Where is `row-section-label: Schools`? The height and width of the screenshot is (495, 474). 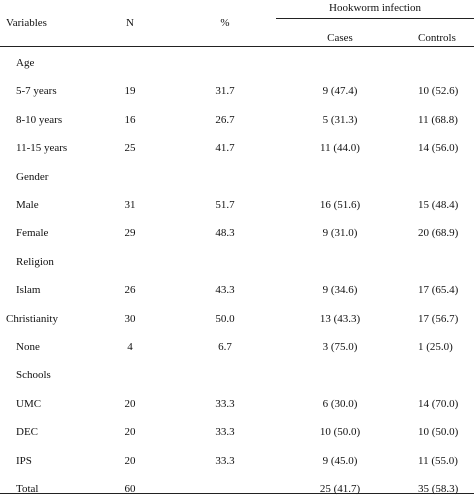
row-section-label: Schools is located at coordinates (33, 375).